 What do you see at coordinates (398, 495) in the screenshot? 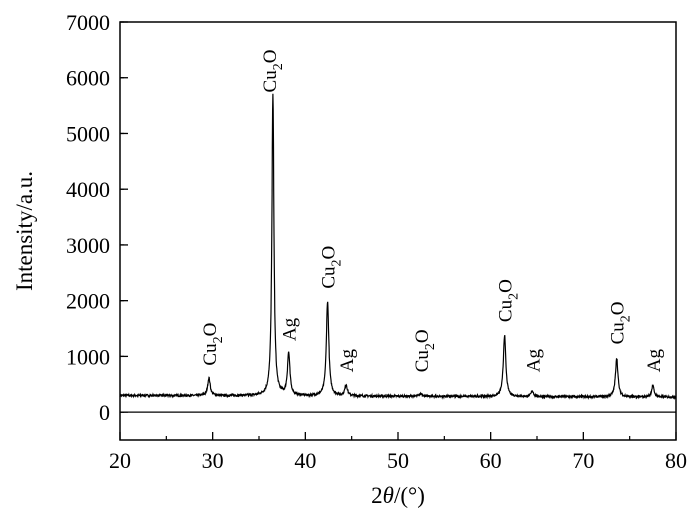
I see `x-axis-label: 2θ/(°)` at bounding box center [398, 495].